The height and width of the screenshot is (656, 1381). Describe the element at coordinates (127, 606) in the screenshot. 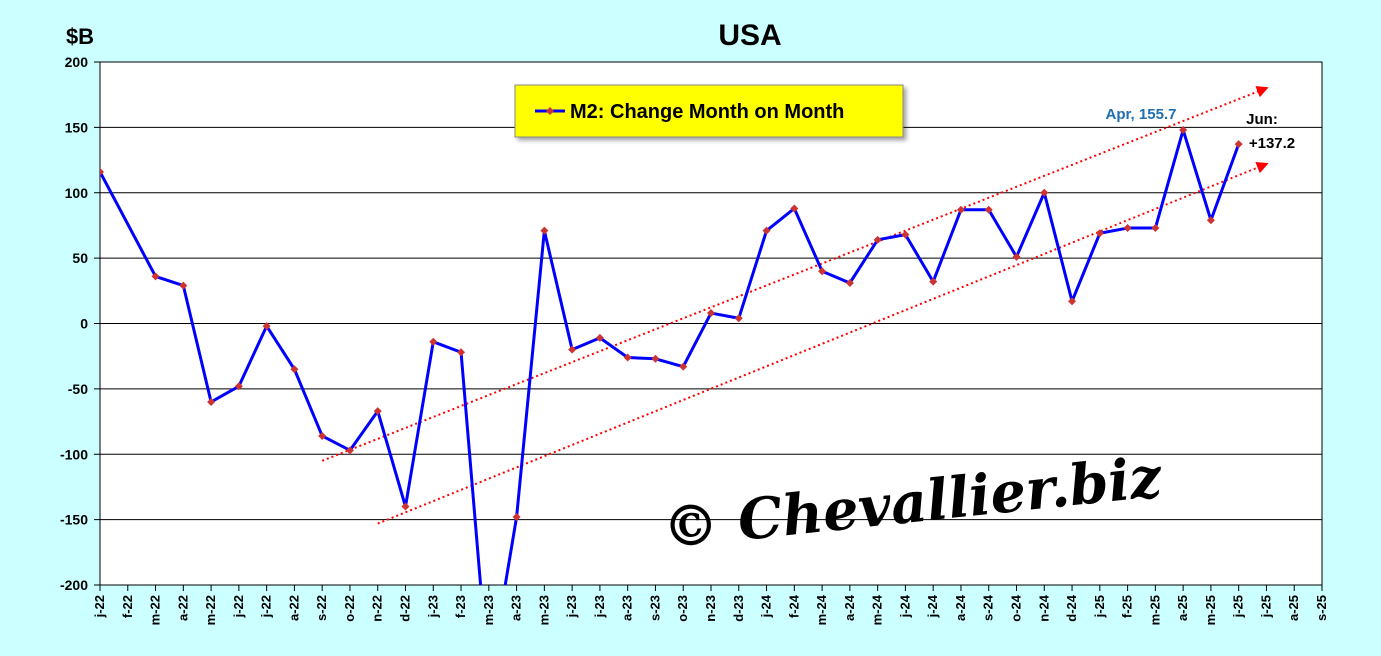

I see `x-tick-label: f-22` at that location.